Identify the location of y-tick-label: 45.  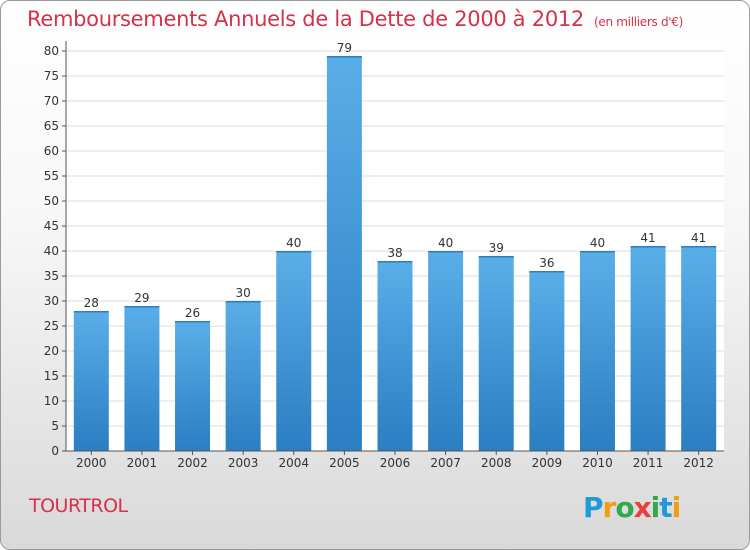
(51, 226).